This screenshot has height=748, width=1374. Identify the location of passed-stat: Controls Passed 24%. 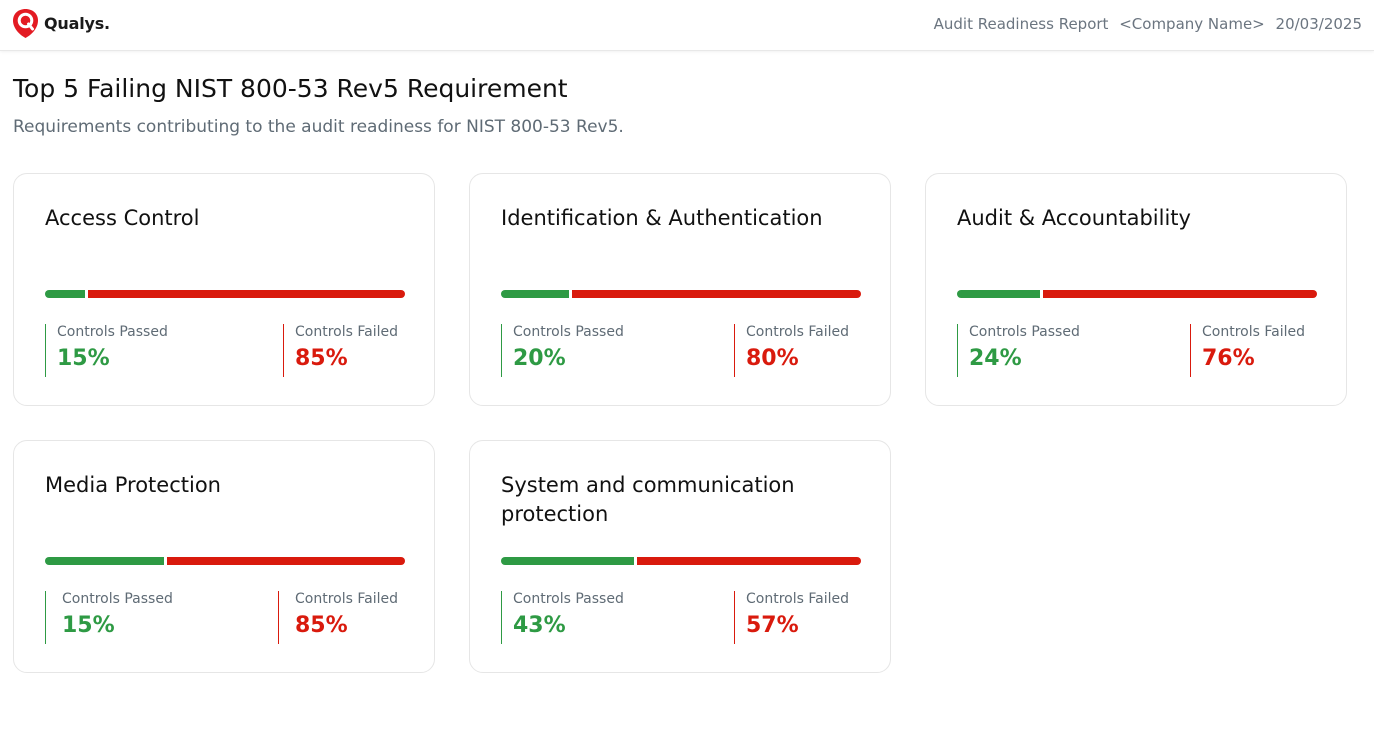
(1018, 350).